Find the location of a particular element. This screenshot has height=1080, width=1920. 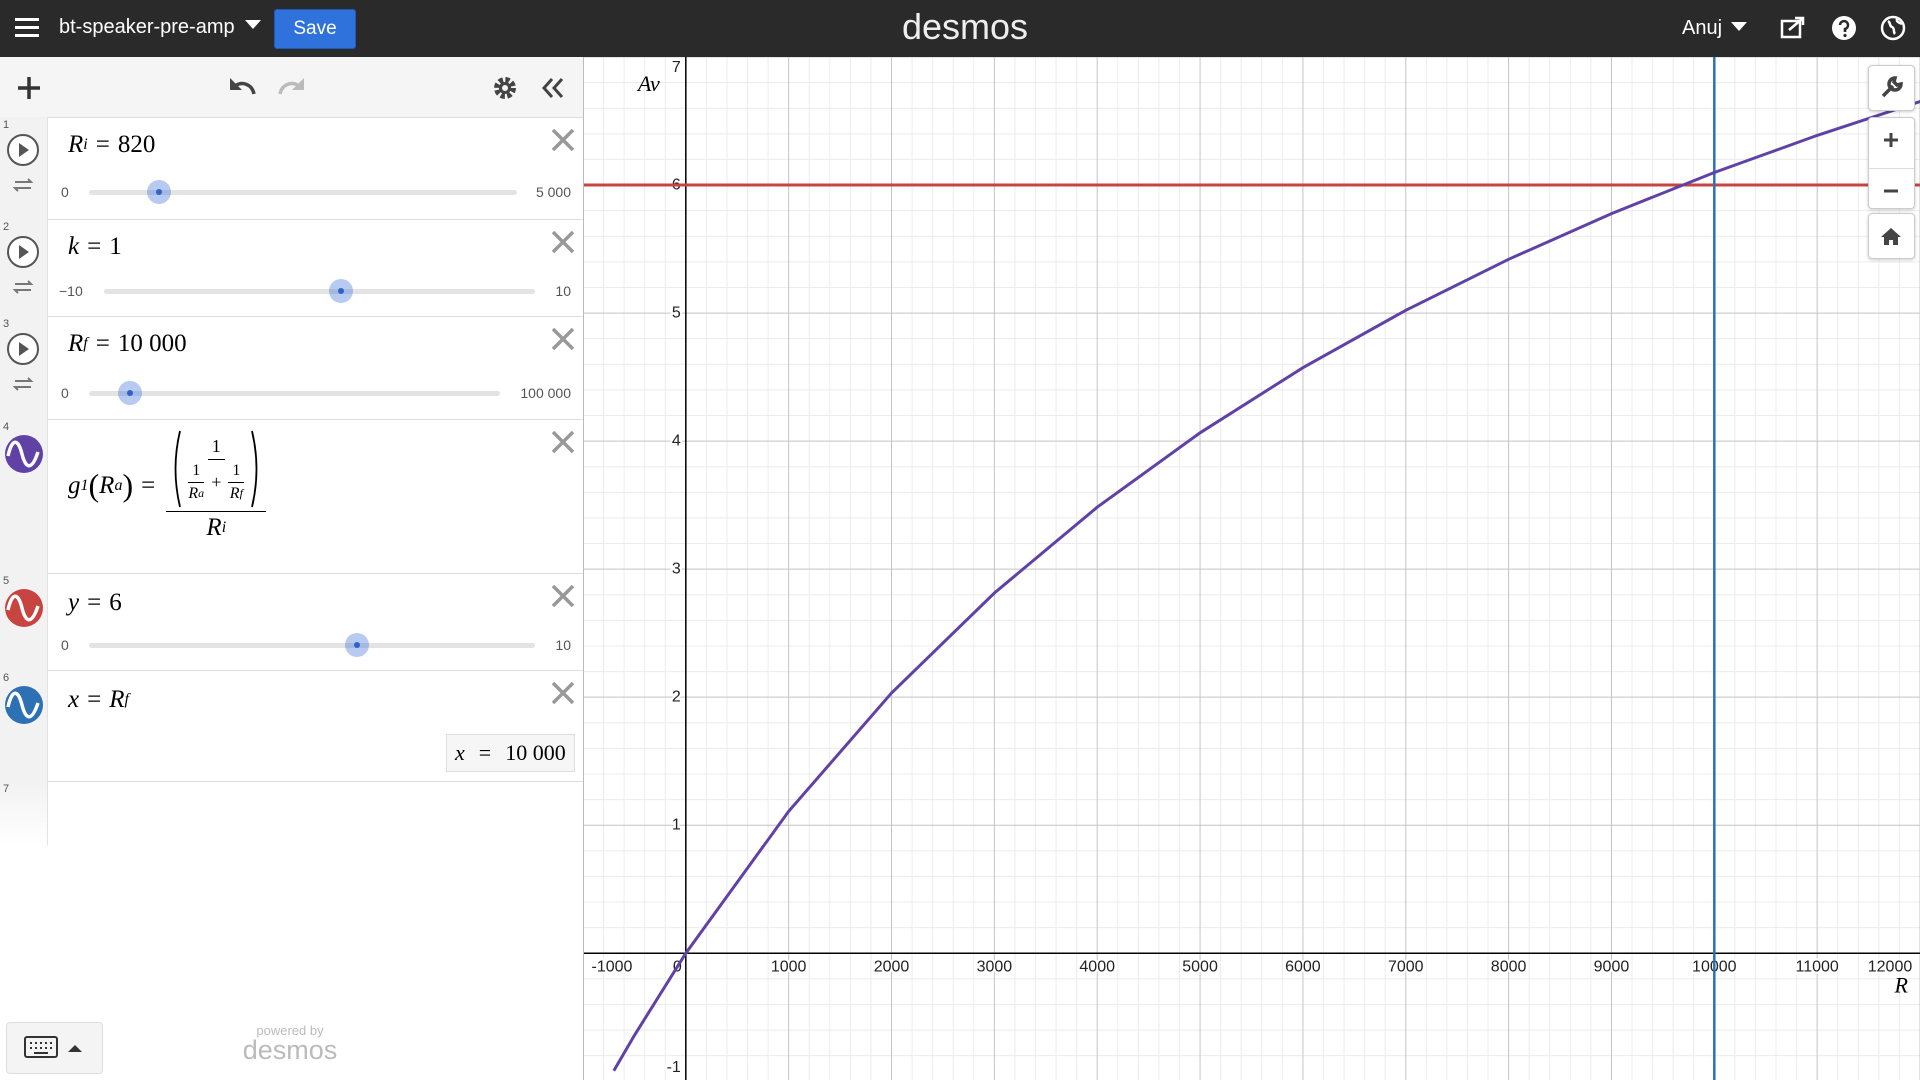

save-button: Save is located at coordinates (315, 29).